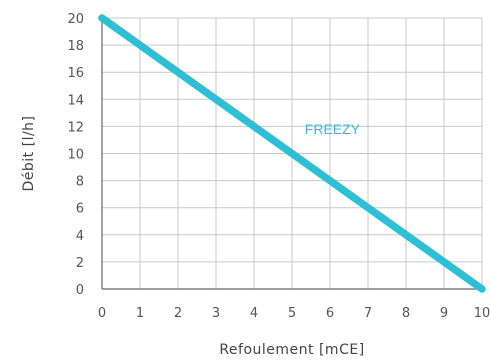 This screenshot has width=490, height=363. Describe the element at coordinates (140, 313) in the screenshot. I see `x-tick-label: 1` at that location.